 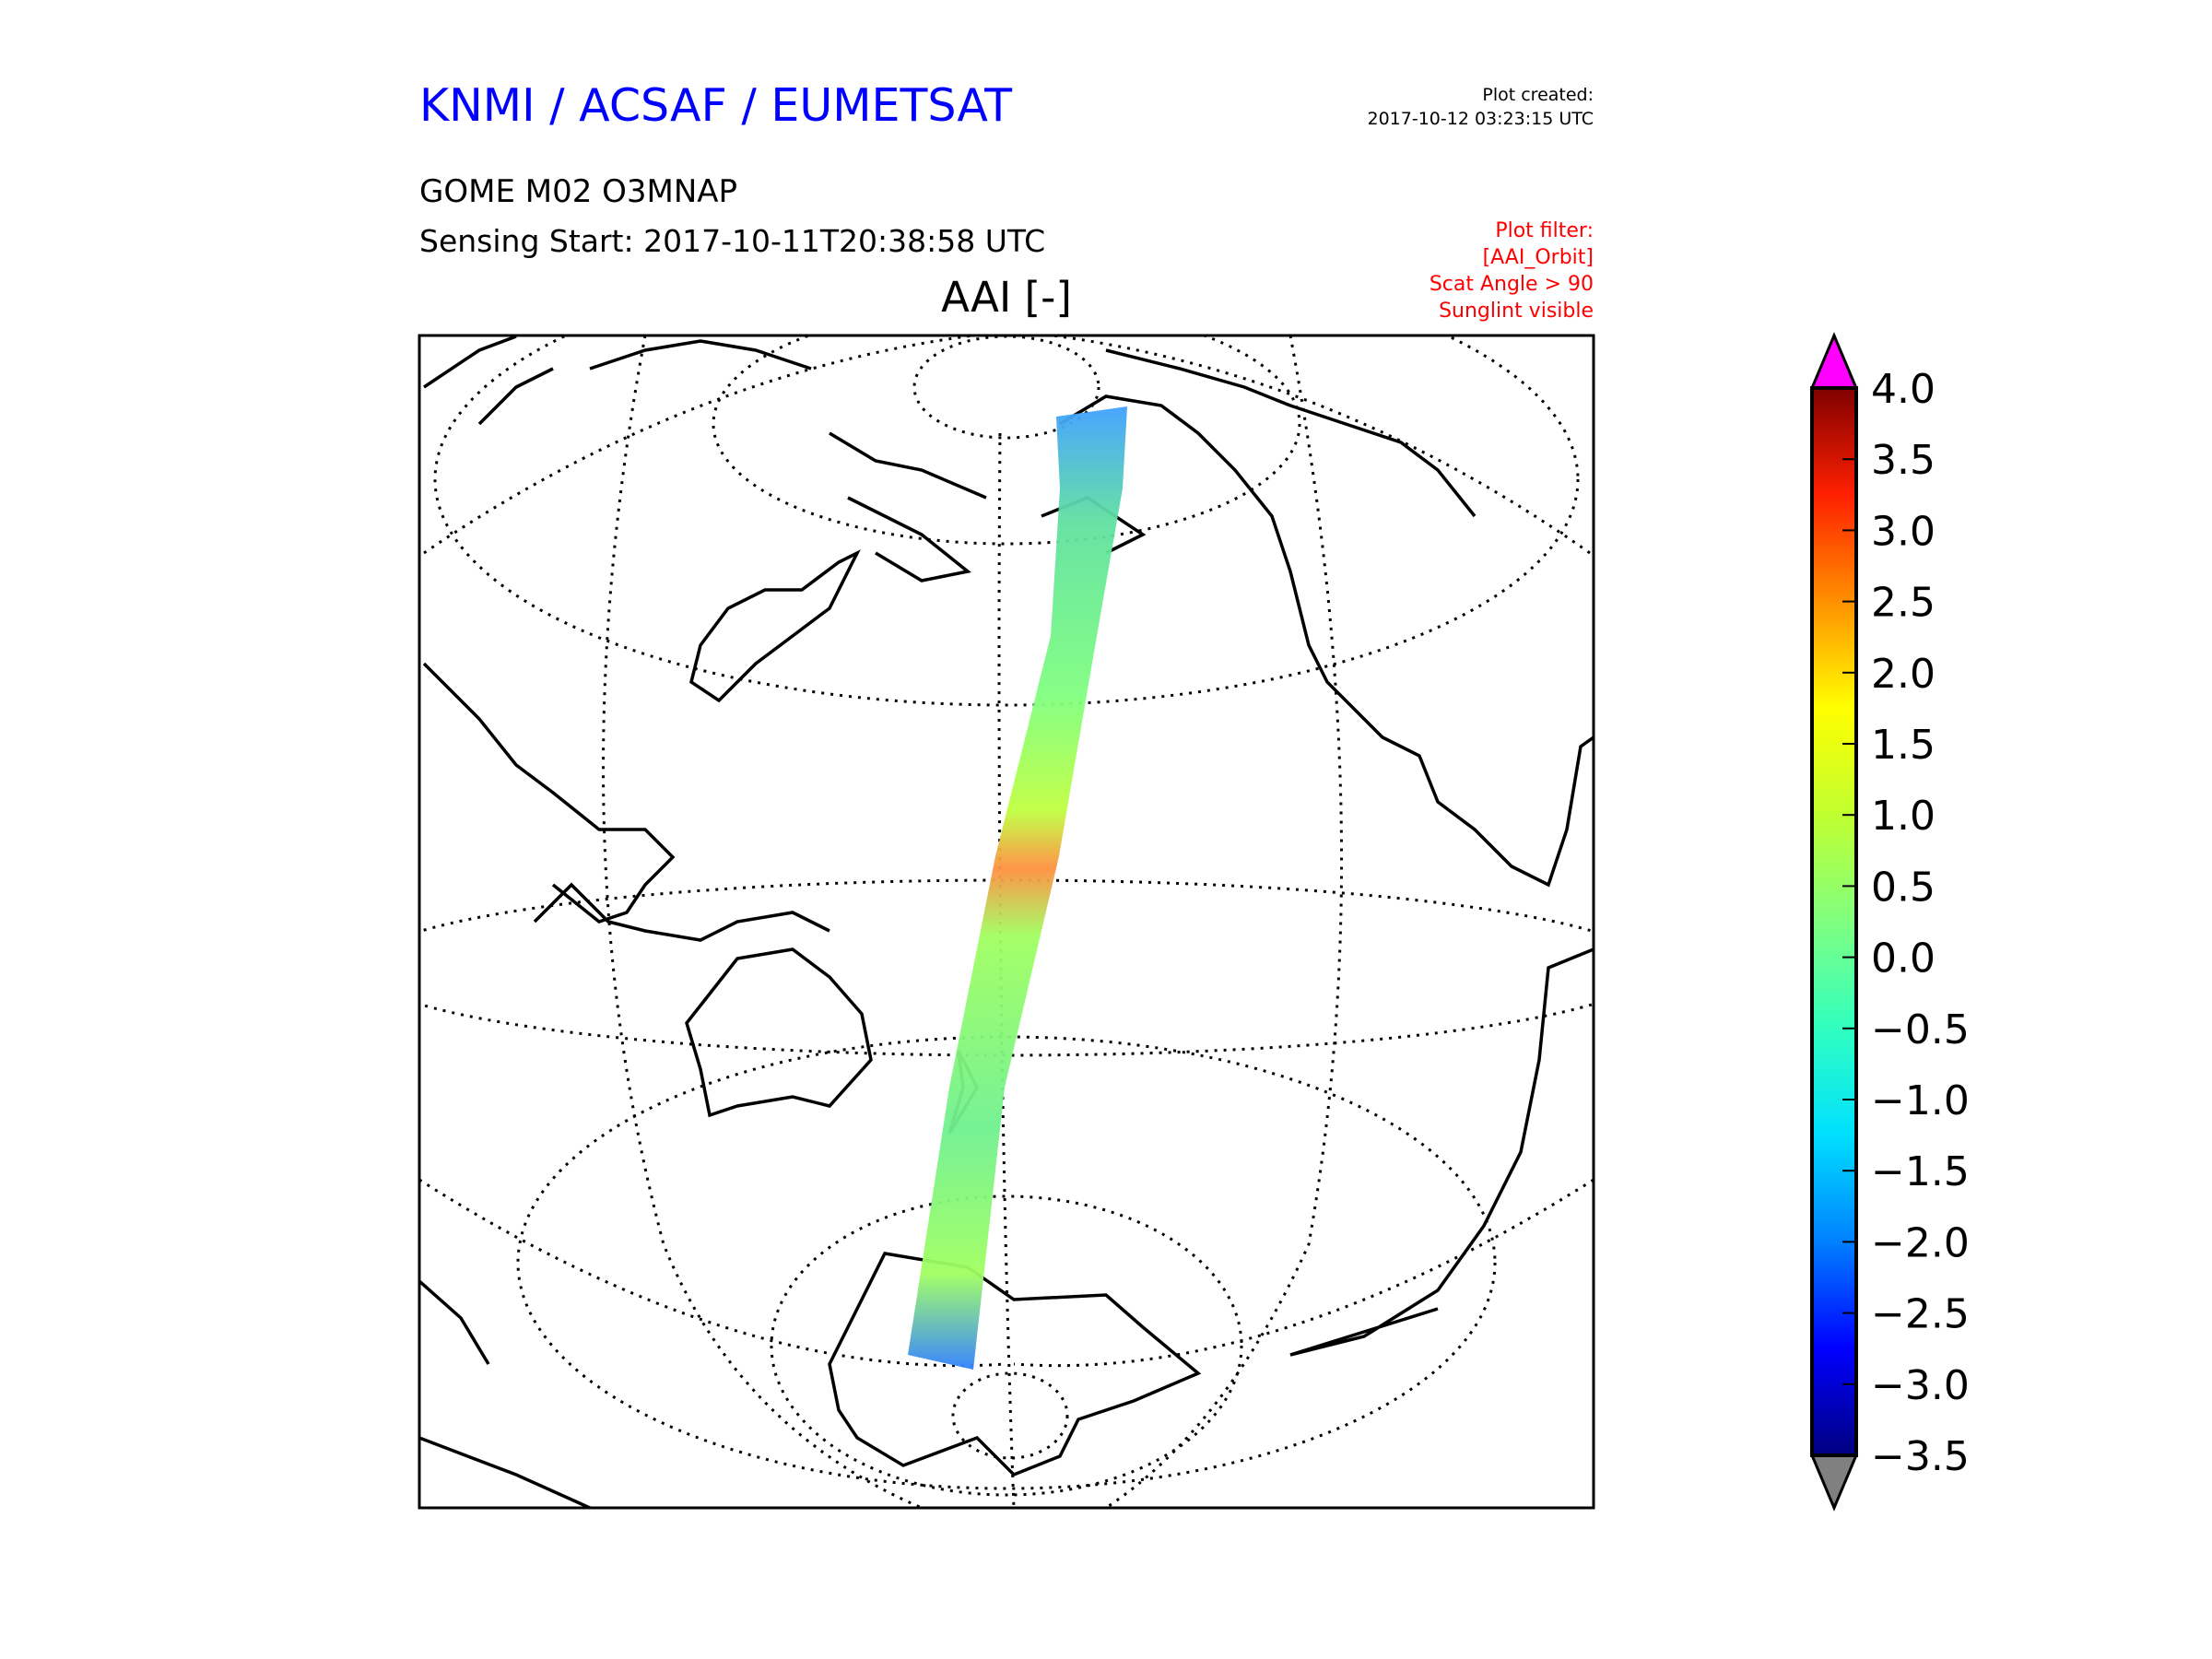 What do you see at coordinates (1903, 460) in the screenshot?
I see `colorbar-tick-label: 3.5` at bounding box center [1903, 460].